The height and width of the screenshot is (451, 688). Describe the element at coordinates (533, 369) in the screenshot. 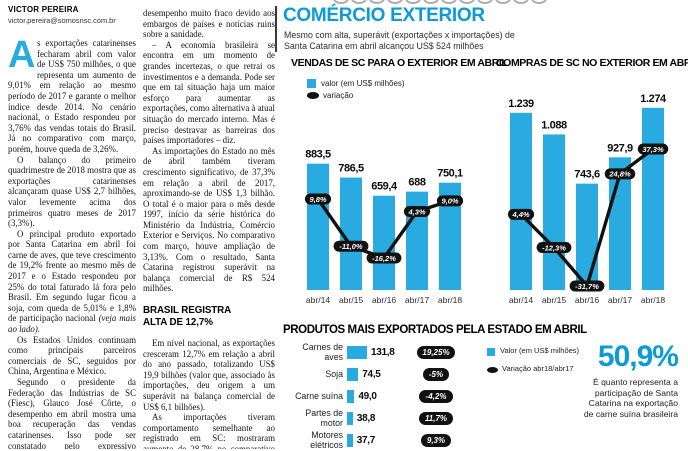

I see `legend-item-variation: Variação abr18/abr17` at that location.